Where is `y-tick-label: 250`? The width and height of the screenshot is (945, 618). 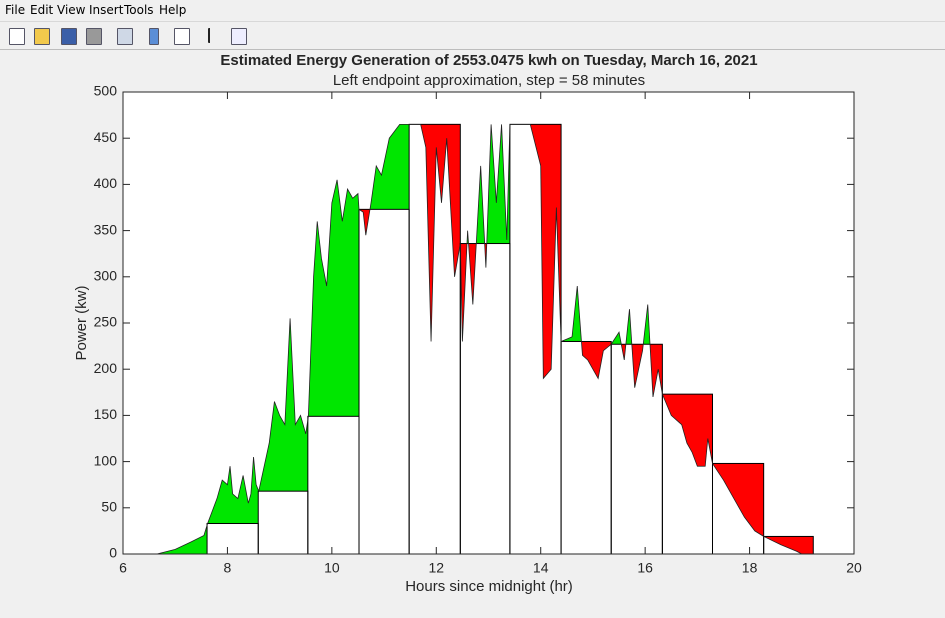
y-tick-label: 250 is located at coordinates (106, 322).